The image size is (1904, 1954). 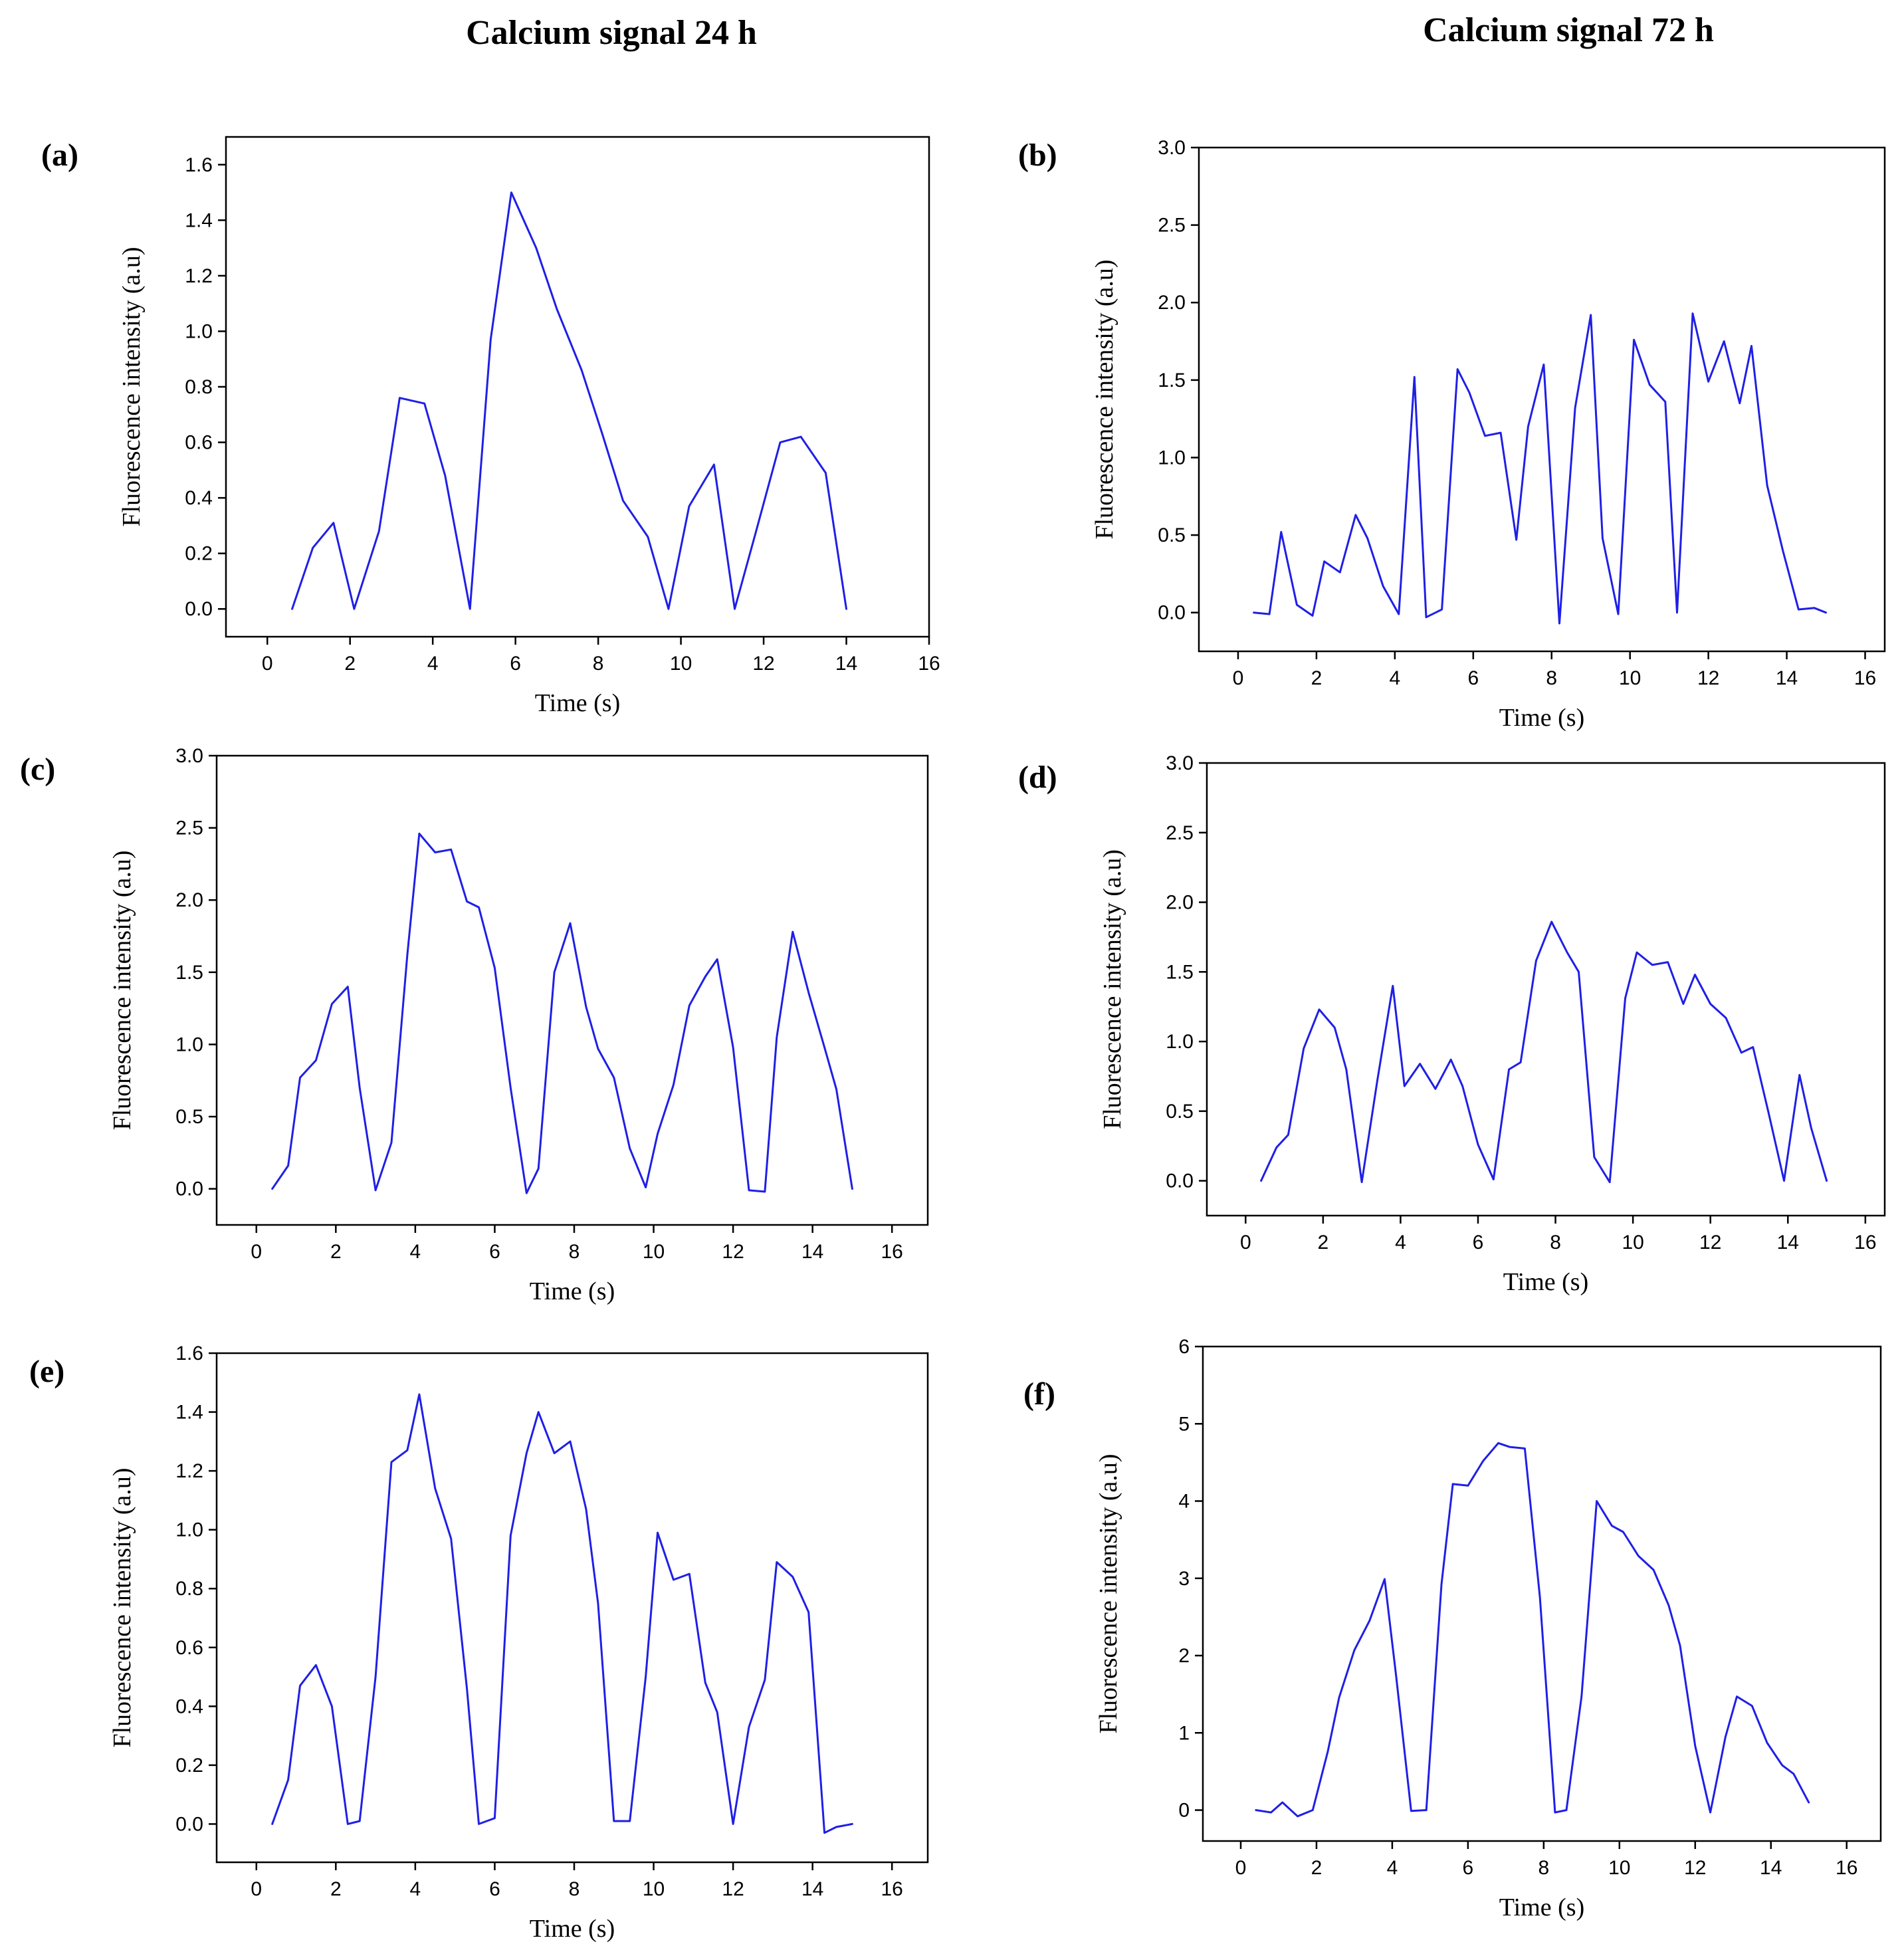 I want to click on series-line-e, so click(x=562, y=1613).